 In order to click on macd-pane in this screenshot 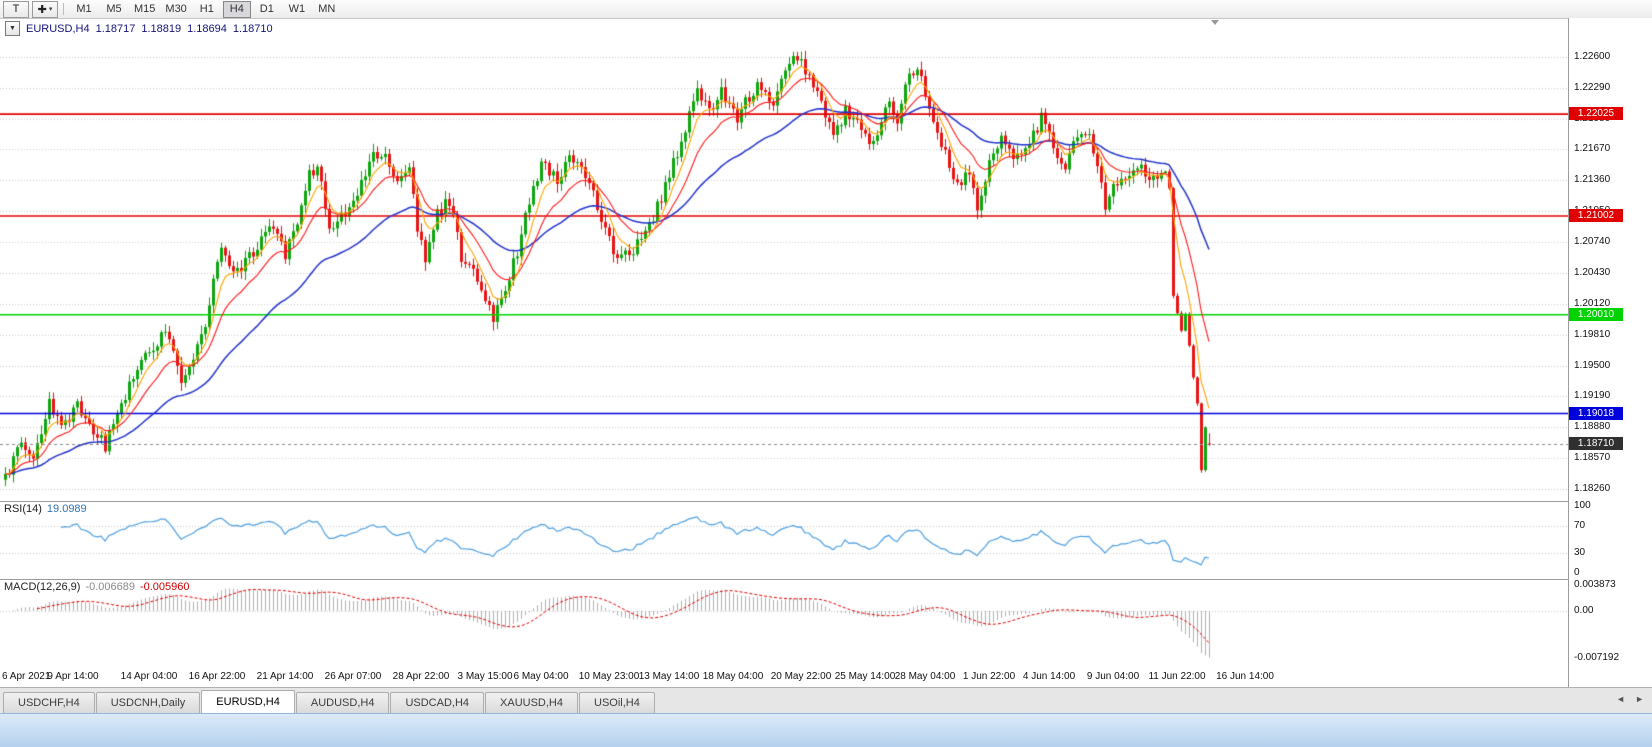, I will do `click(784, 623)`.